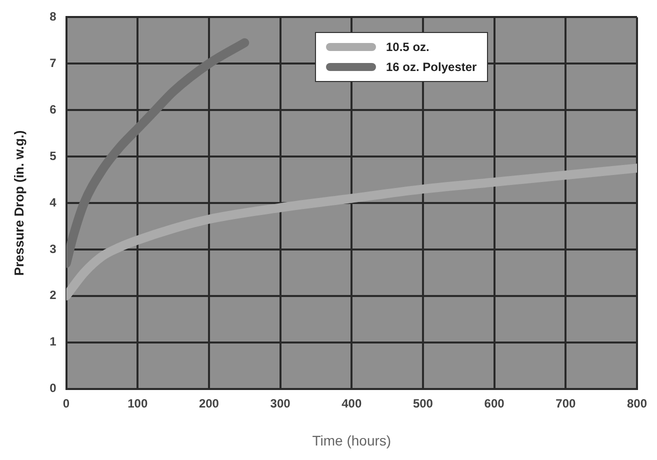 This screenshot has height=460, width=657. Describe the element at coordinates (53, 63) in the screenshot. I see `y-tick-label: 7` at that location.